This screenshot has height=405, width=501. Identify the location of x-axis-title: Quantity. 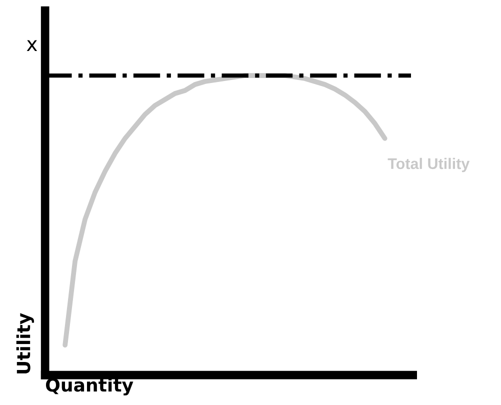
(90, 387).